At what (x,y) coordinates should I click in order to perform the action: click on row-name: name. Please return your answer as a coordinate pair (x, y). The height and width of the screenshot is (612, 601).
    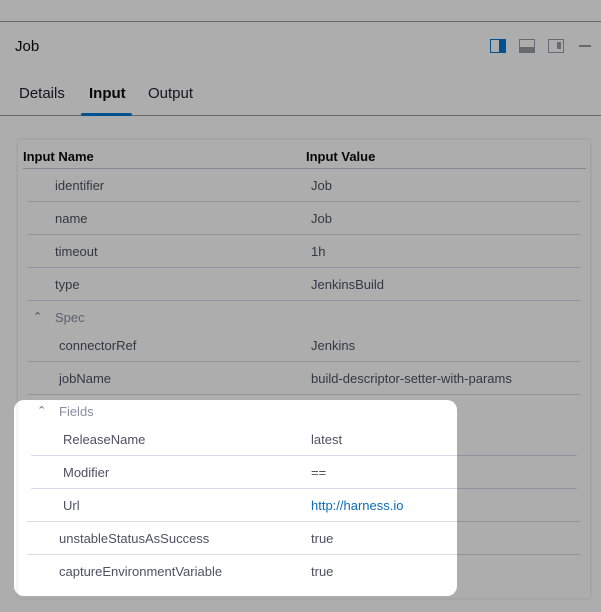
    Looking at the image, I should click on (71, 218).